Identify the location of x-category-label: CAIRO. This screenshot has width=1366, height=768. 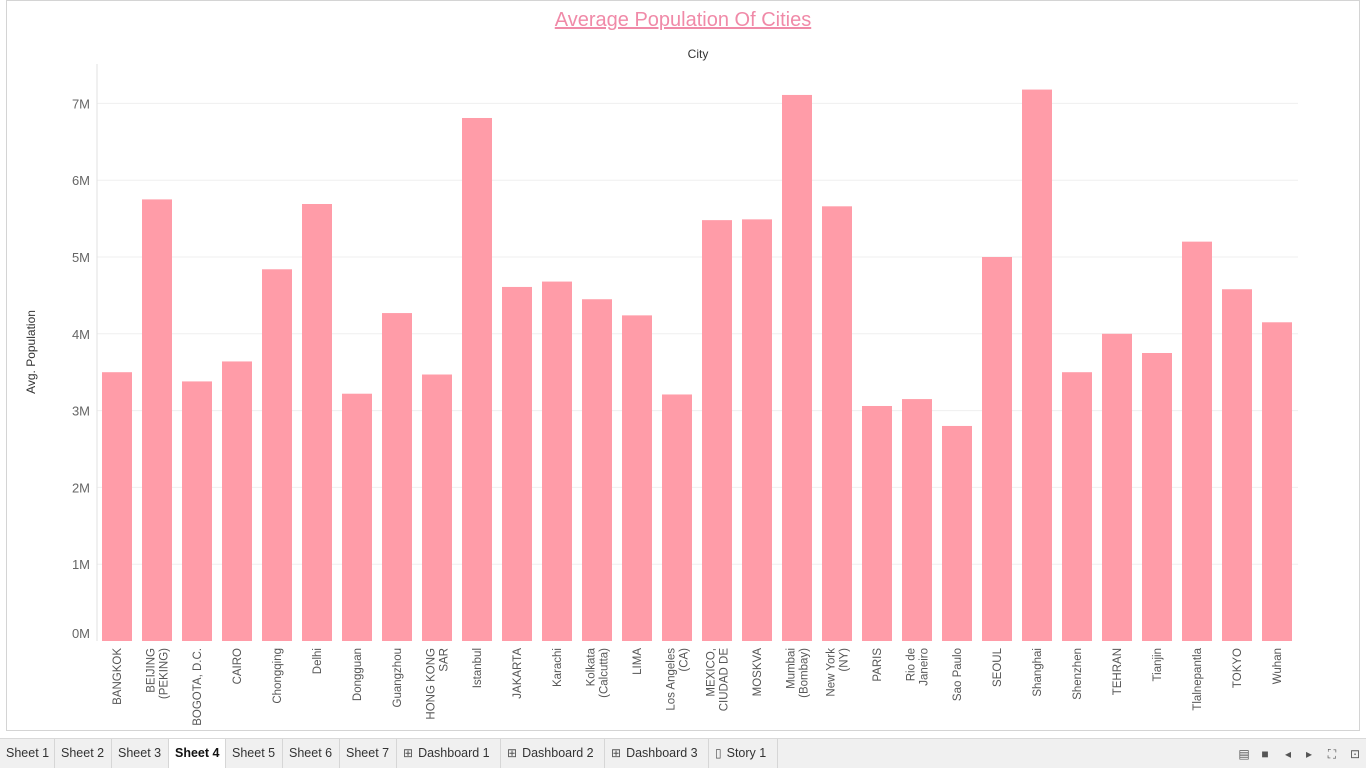
(238, 666).